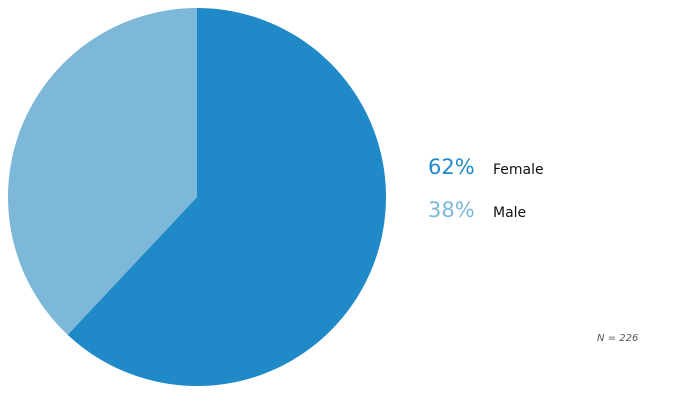 This screenshot has height=406, width=675. Describe the element at coordinates (510, 213) in the screenshot. I see `legend-label-male: Male` at that location.